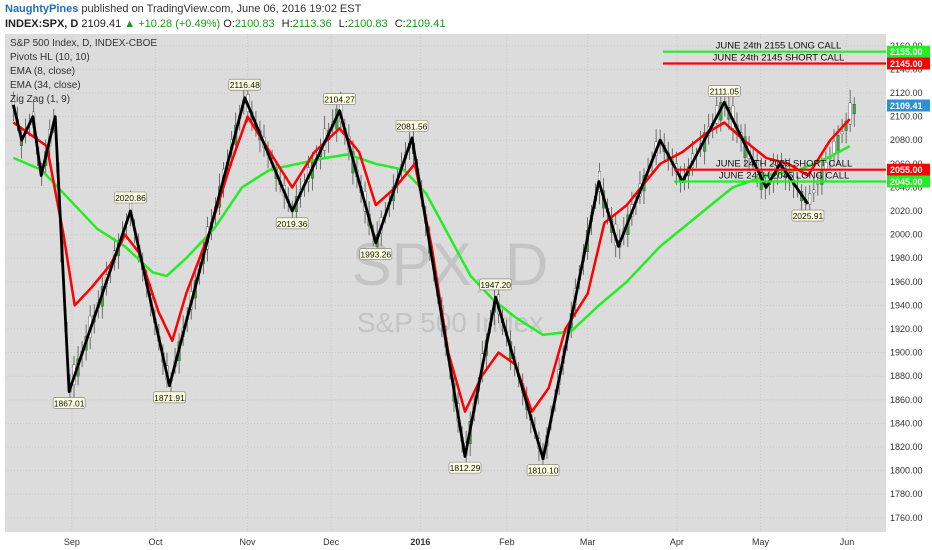  I want to click on level-label: JUNE 24TH 2045 LONG CALL, so click(784, 176).